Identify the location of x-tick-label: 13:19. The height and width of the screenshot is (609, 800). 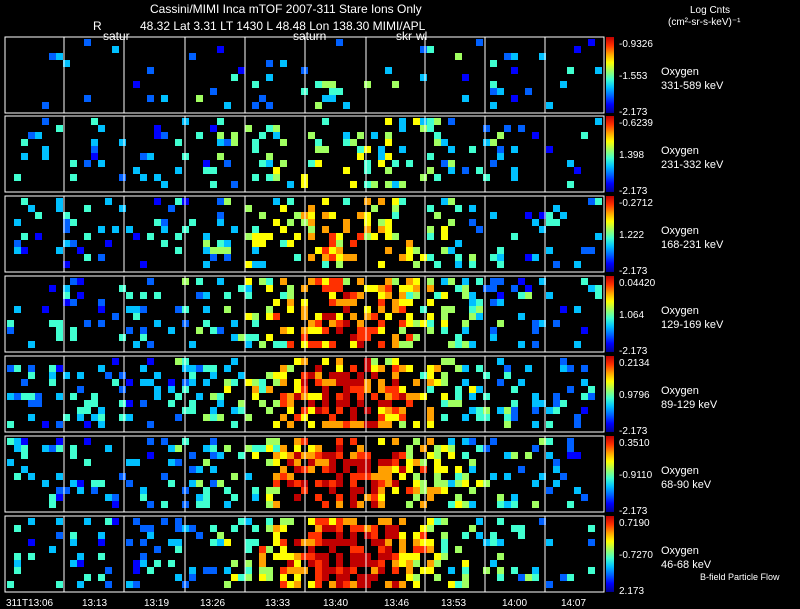
(156, 603).